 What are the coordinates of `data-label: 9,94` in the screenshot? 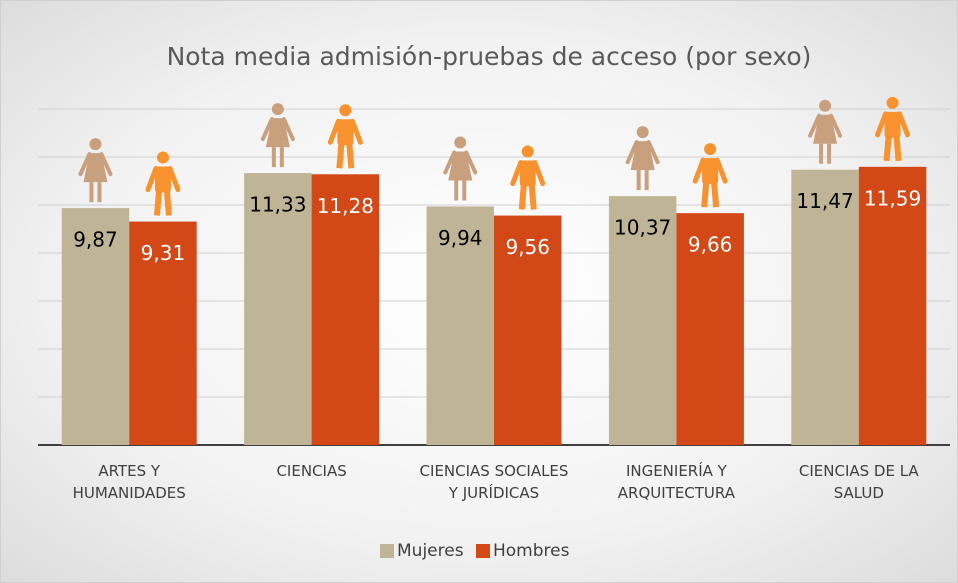 It's located at (460, 238).